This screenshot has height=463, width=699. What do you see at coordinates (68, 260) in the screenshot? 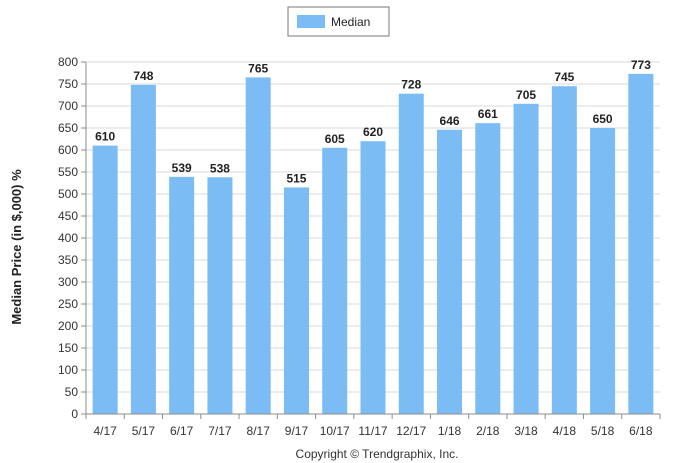
I see `y-tick-label-350: 350` at bounding box center [68, 260].